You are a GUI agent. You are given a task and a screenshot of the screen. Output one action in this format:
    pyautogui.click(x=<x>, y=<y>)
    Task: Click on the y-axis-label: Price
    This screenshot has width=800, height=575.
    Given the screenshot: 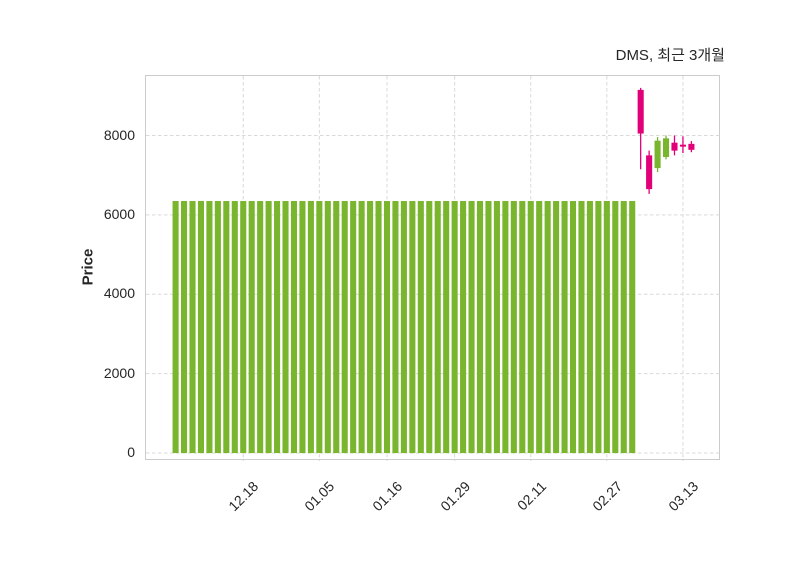 What is the action you would take?
    pyautogui.click(x=88, y=267)
    